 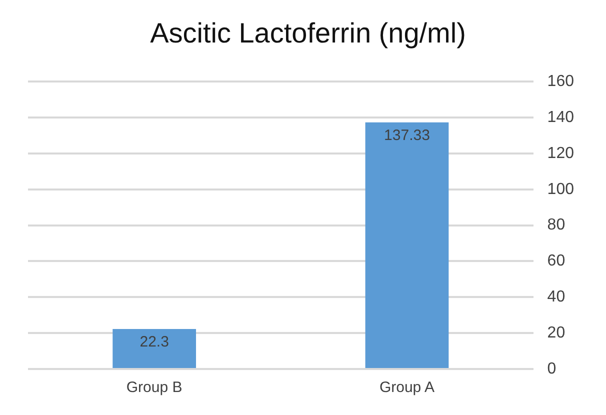 I want to click on chart-title: Ascitic Lactoferrin (ng/ml), so click(x=308, y=33).